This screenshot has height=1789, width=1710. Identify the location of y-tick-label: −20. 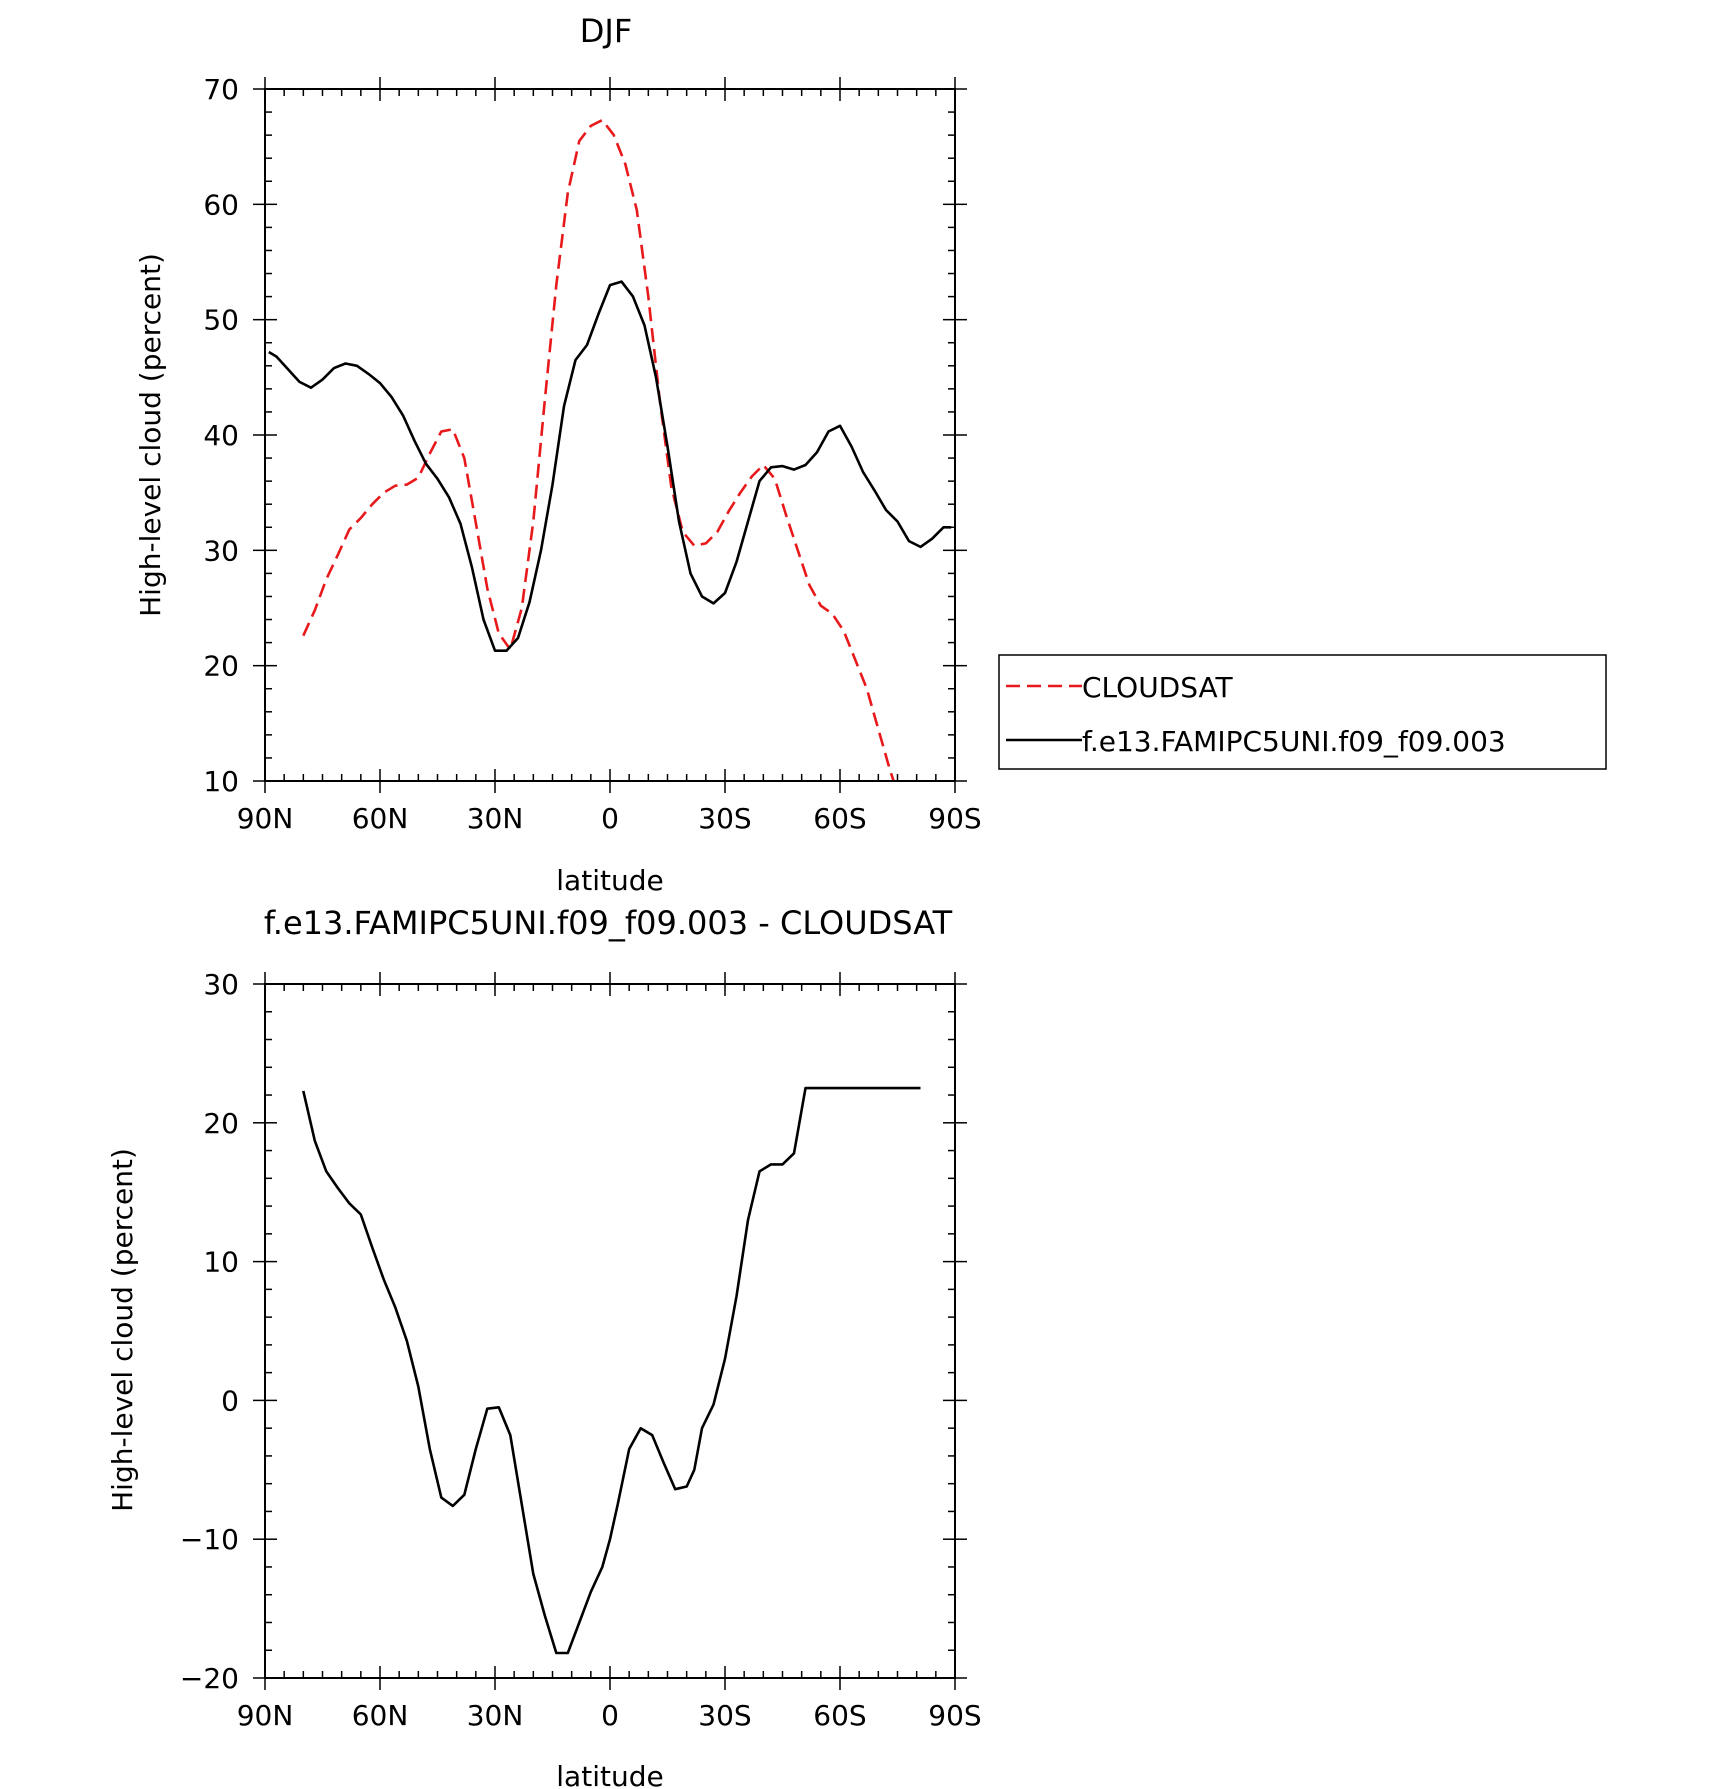
(209, 1678).